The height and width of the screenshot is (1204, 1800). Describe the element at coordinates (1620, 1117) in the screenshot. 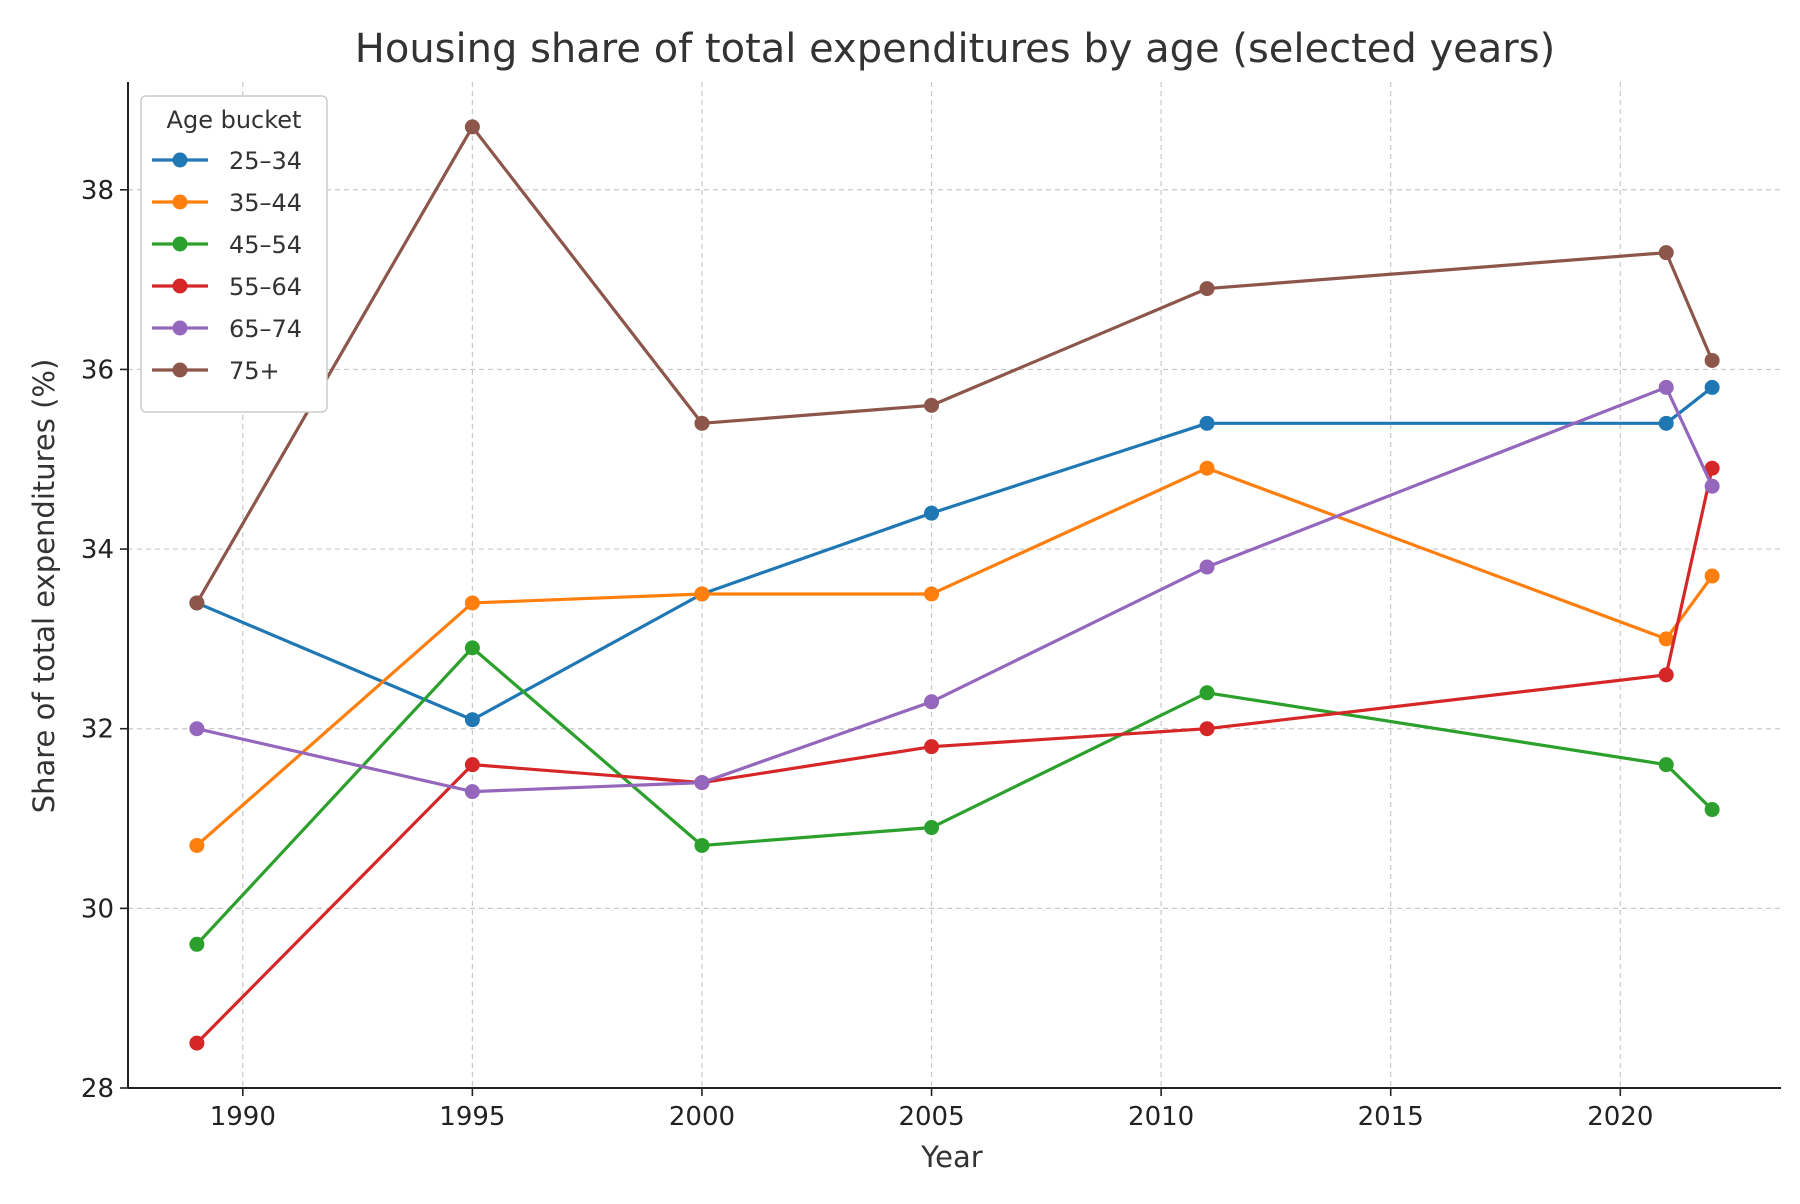

I see `x-tick-label: 2020` at that location.